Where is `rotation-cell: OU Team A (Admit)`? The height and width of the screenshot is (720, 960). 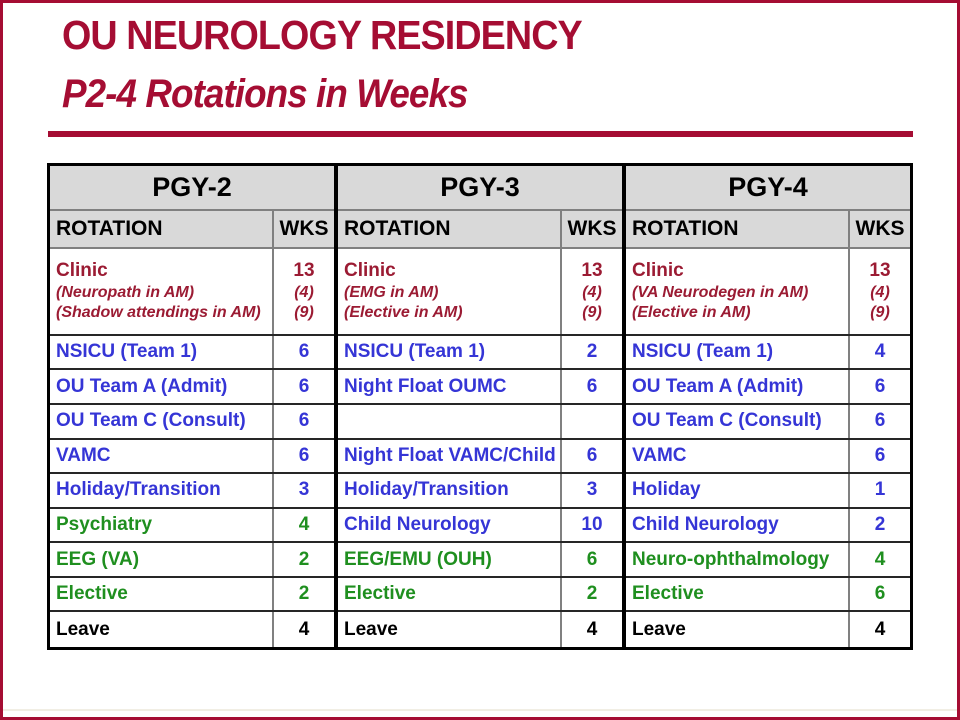 rotation-cell: OU Team A (Admit) is located at coordinates (161, 386).